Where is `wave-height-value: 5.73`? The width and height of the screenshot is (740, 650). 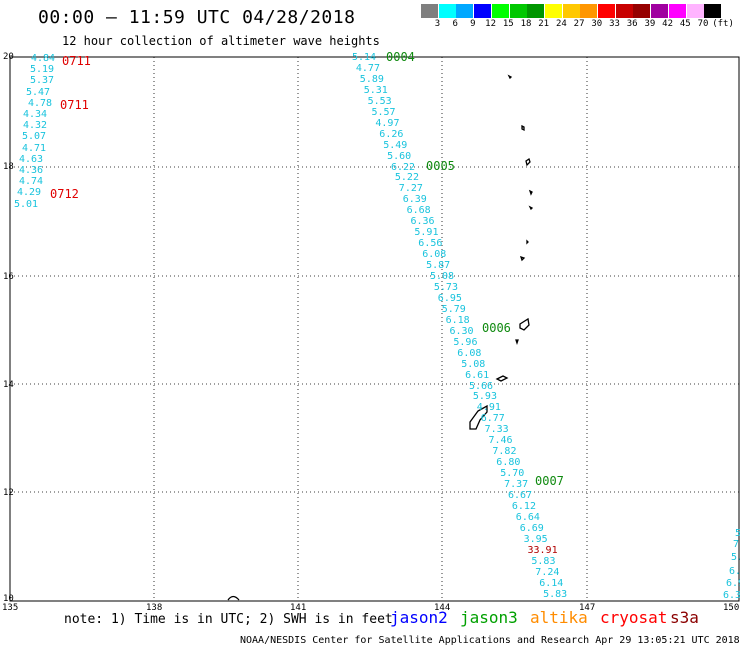 wave-height-value: 5.73 is located at coordinates (445, 287).